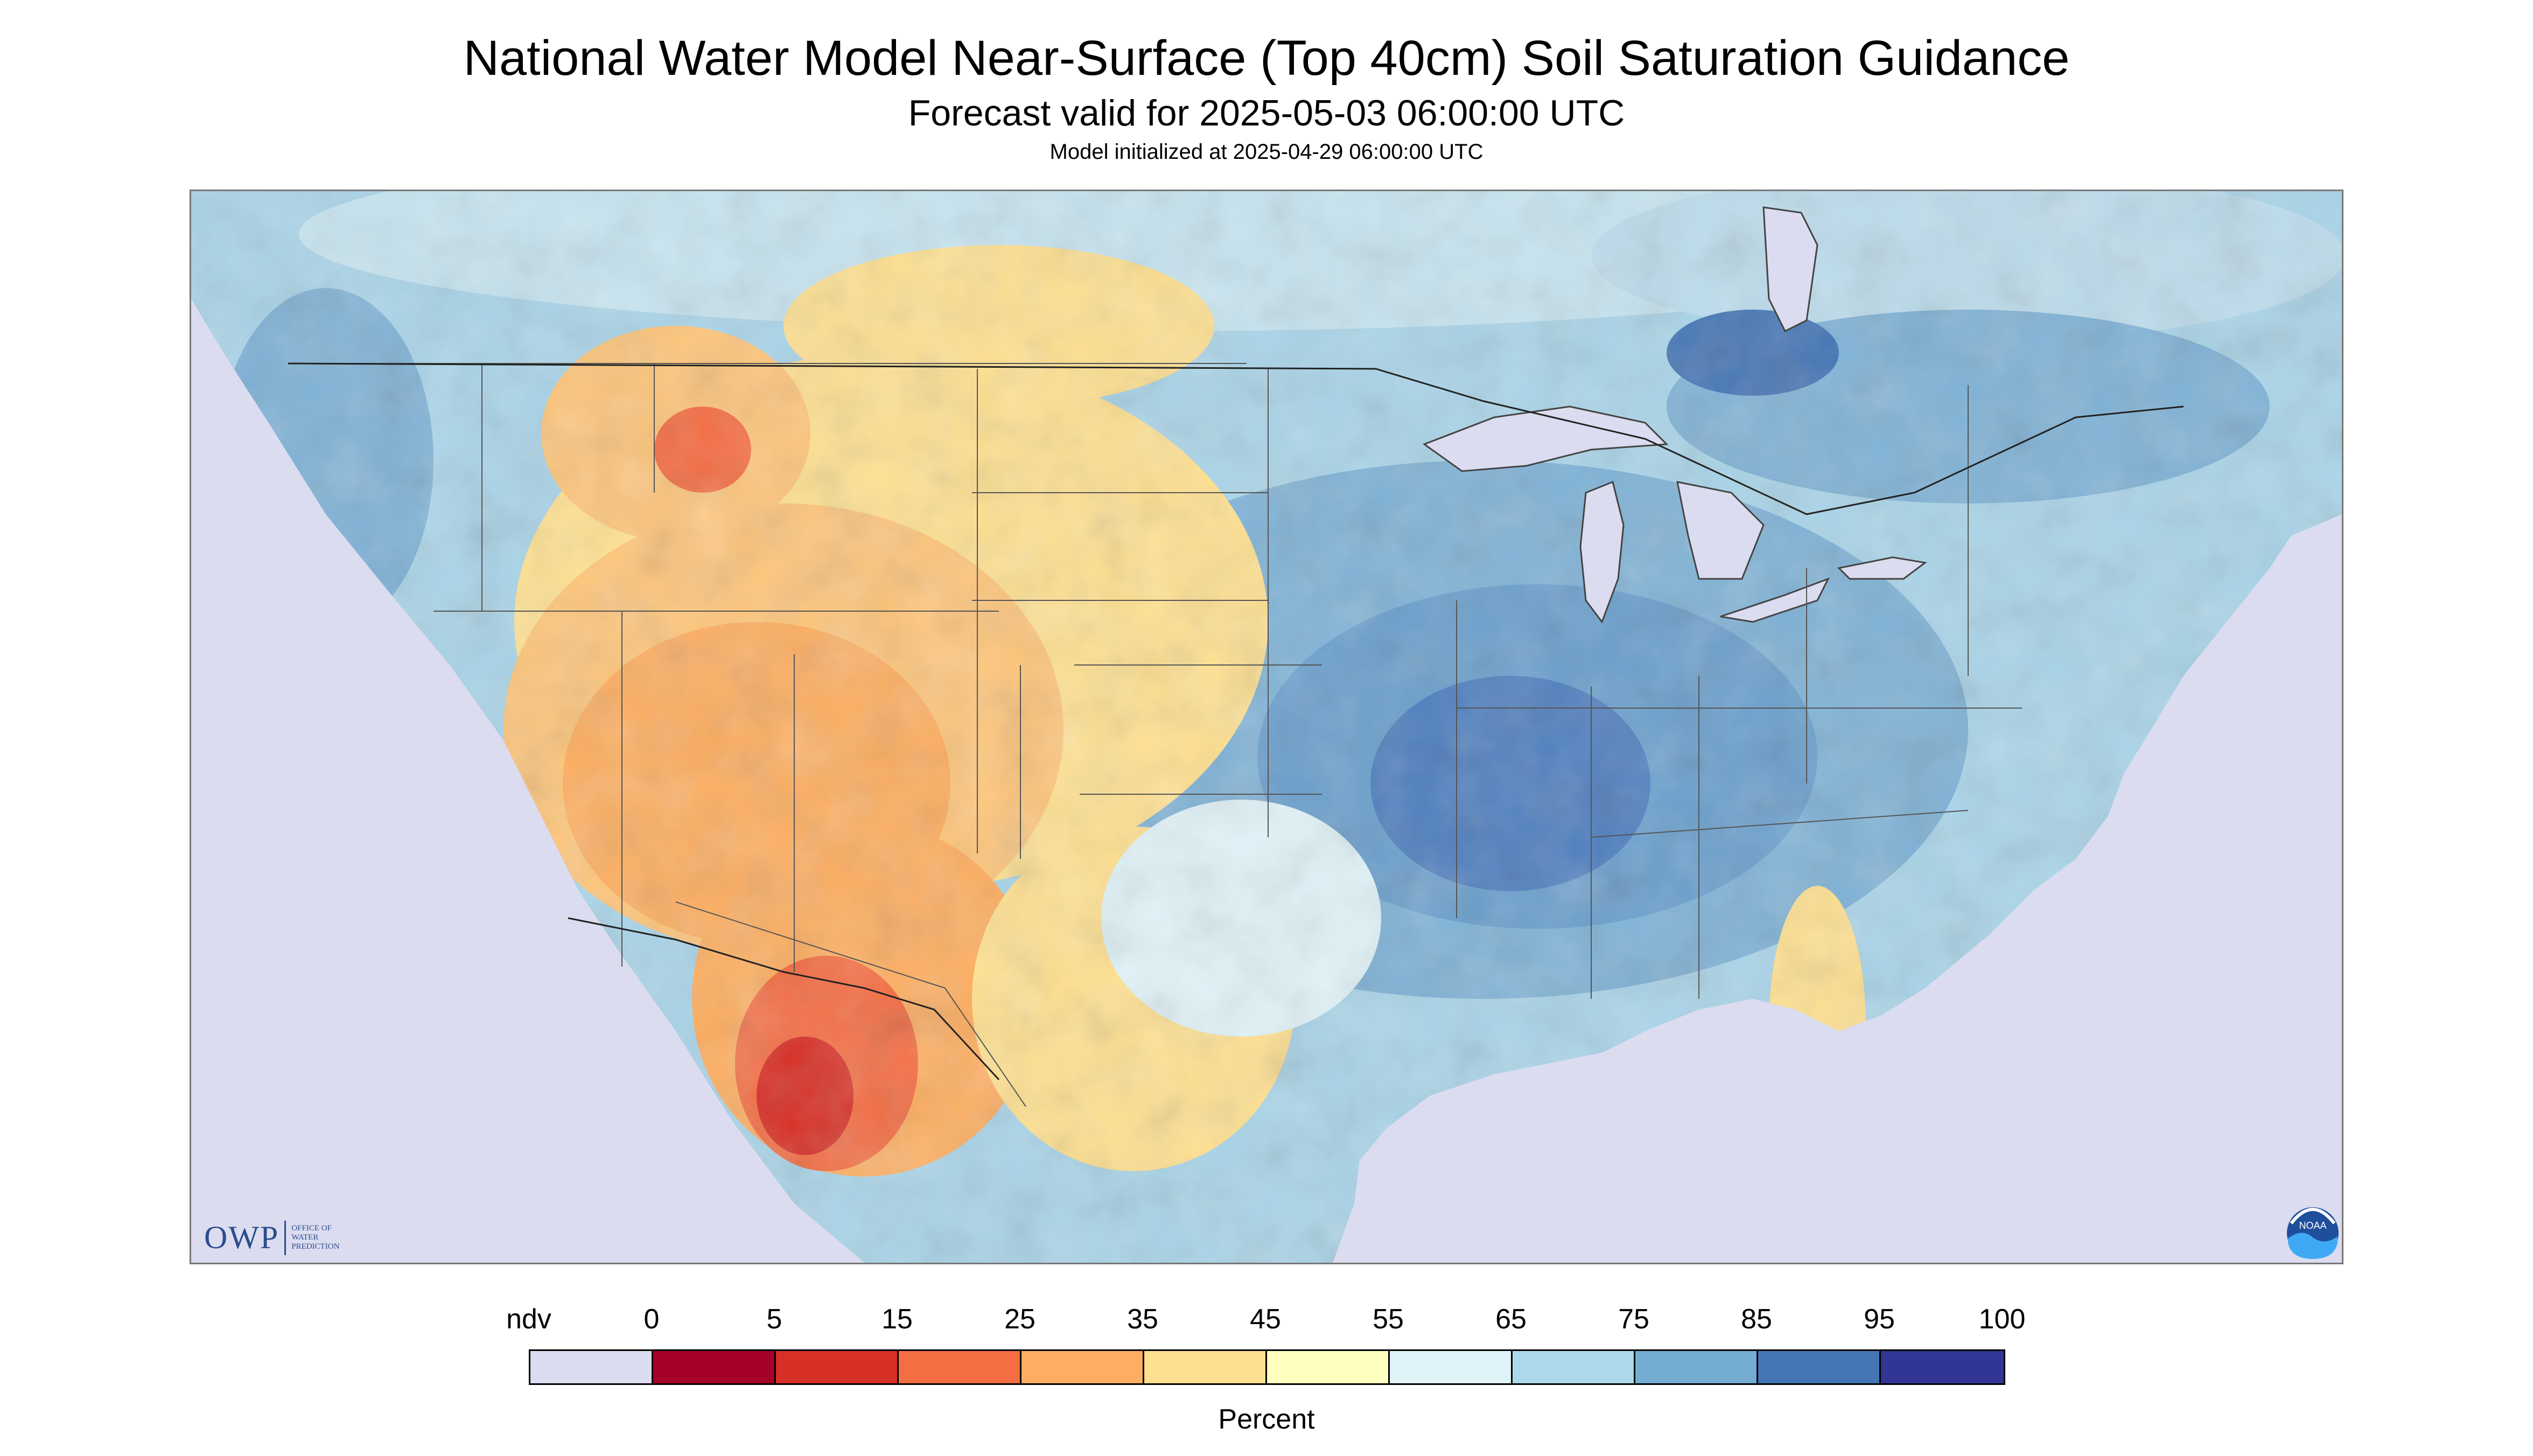  What do you see at coordinates (651, 1319) in the screenshot?
I see `legend-tick-0: 0` at bounding box center [651, 1319].